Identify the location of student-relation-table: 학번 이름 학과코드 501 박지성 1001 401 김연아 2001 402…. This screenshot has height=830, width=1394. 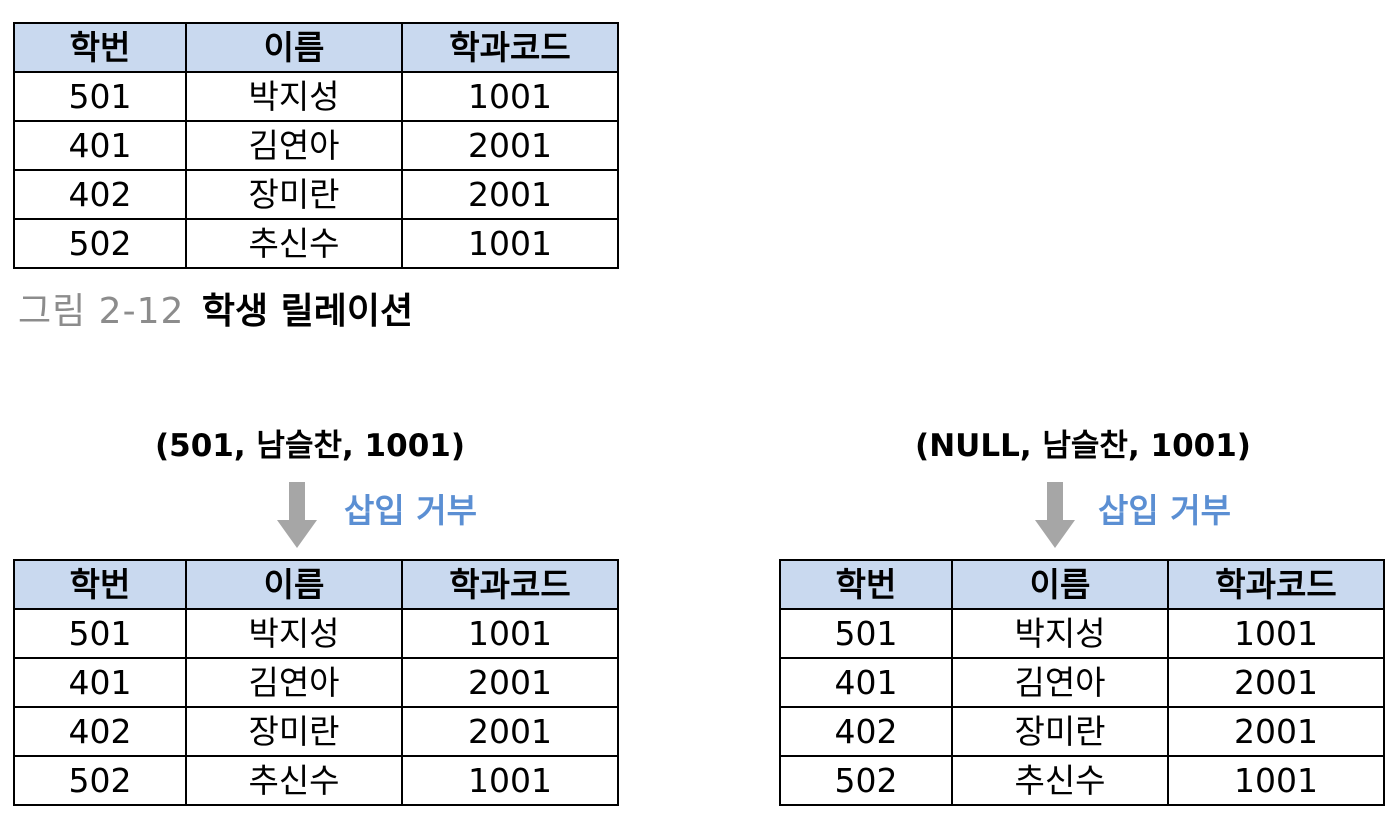
(316, 145).